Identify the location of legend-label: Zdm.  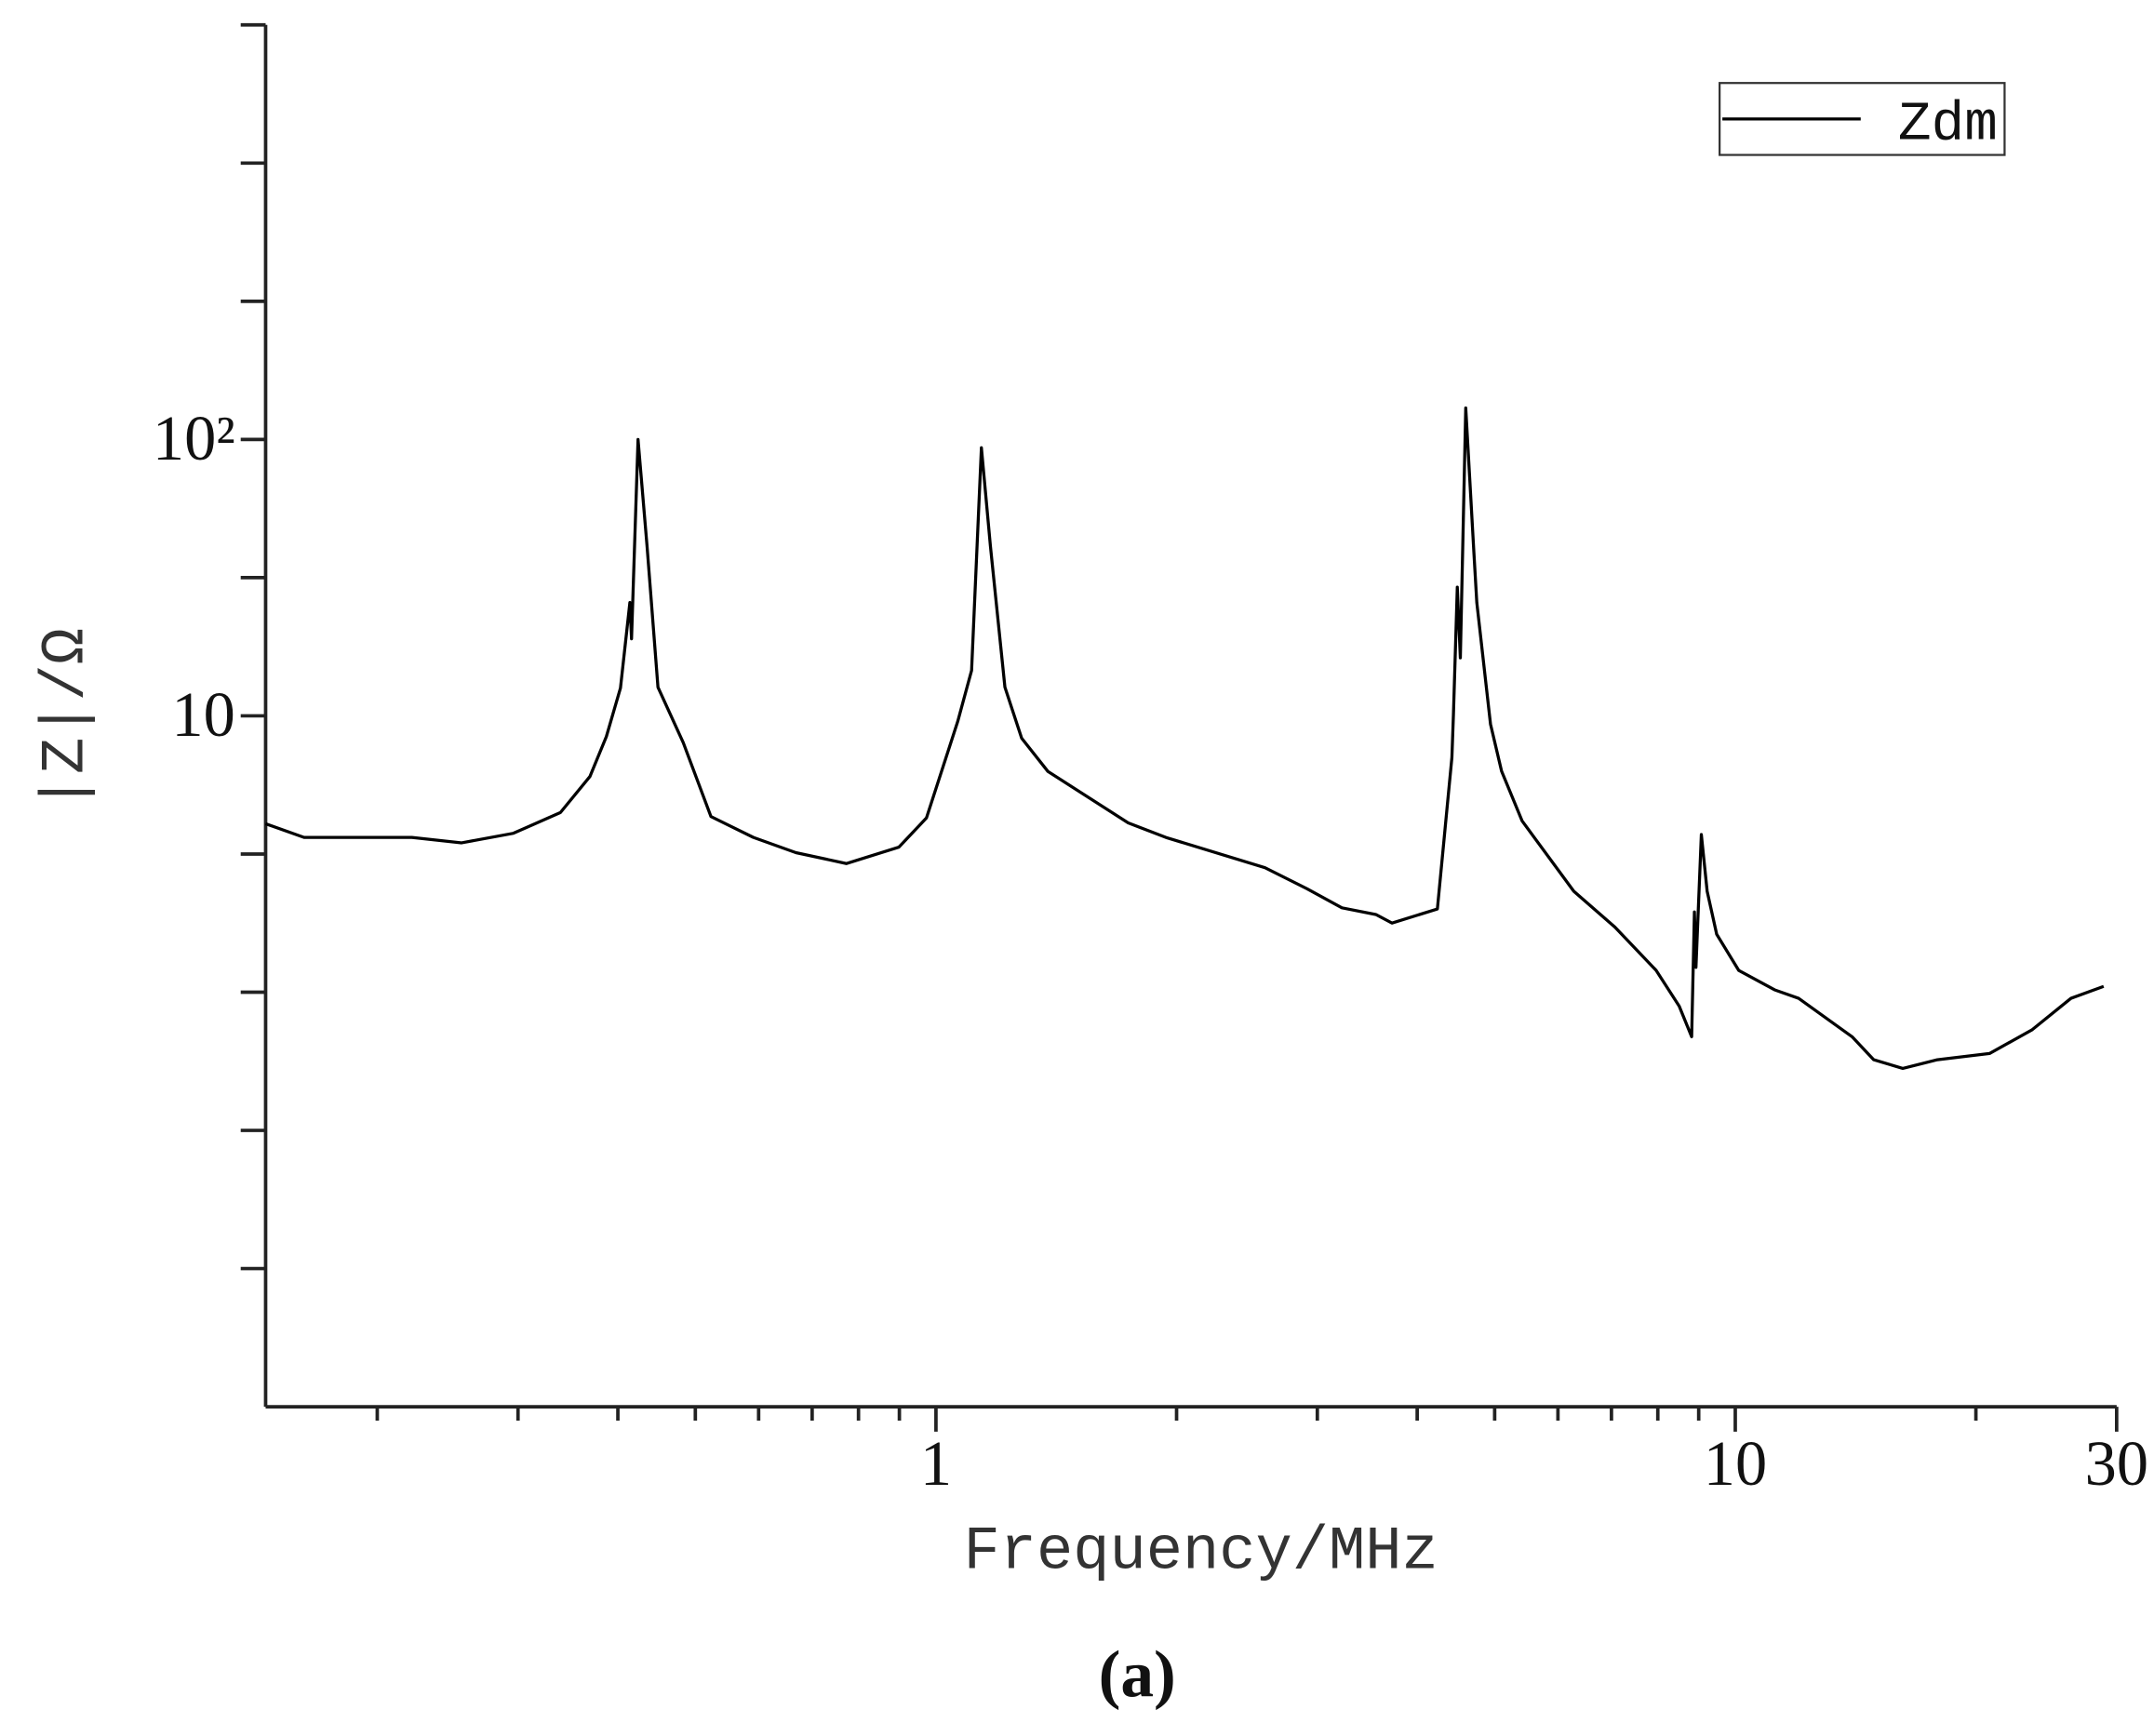
(1948, 125).